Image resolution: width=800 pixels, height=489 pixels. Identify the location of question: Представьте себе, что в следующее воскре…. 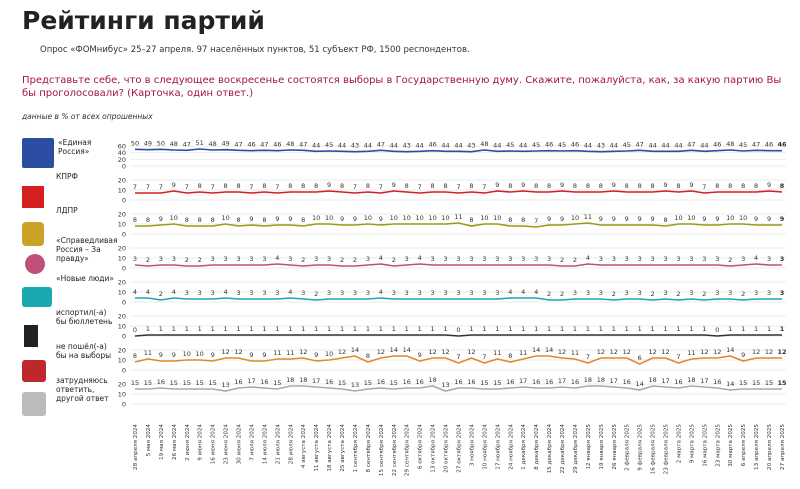
(402, 87).